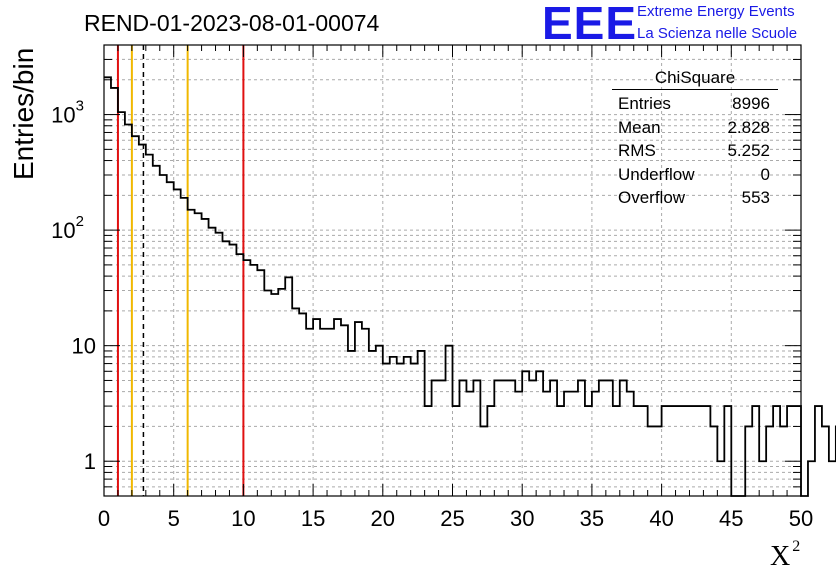  Describe the element at coordinates (716, 11) in the screenshot. I see `logo-line-1: Extreme Energy Events` at that location.